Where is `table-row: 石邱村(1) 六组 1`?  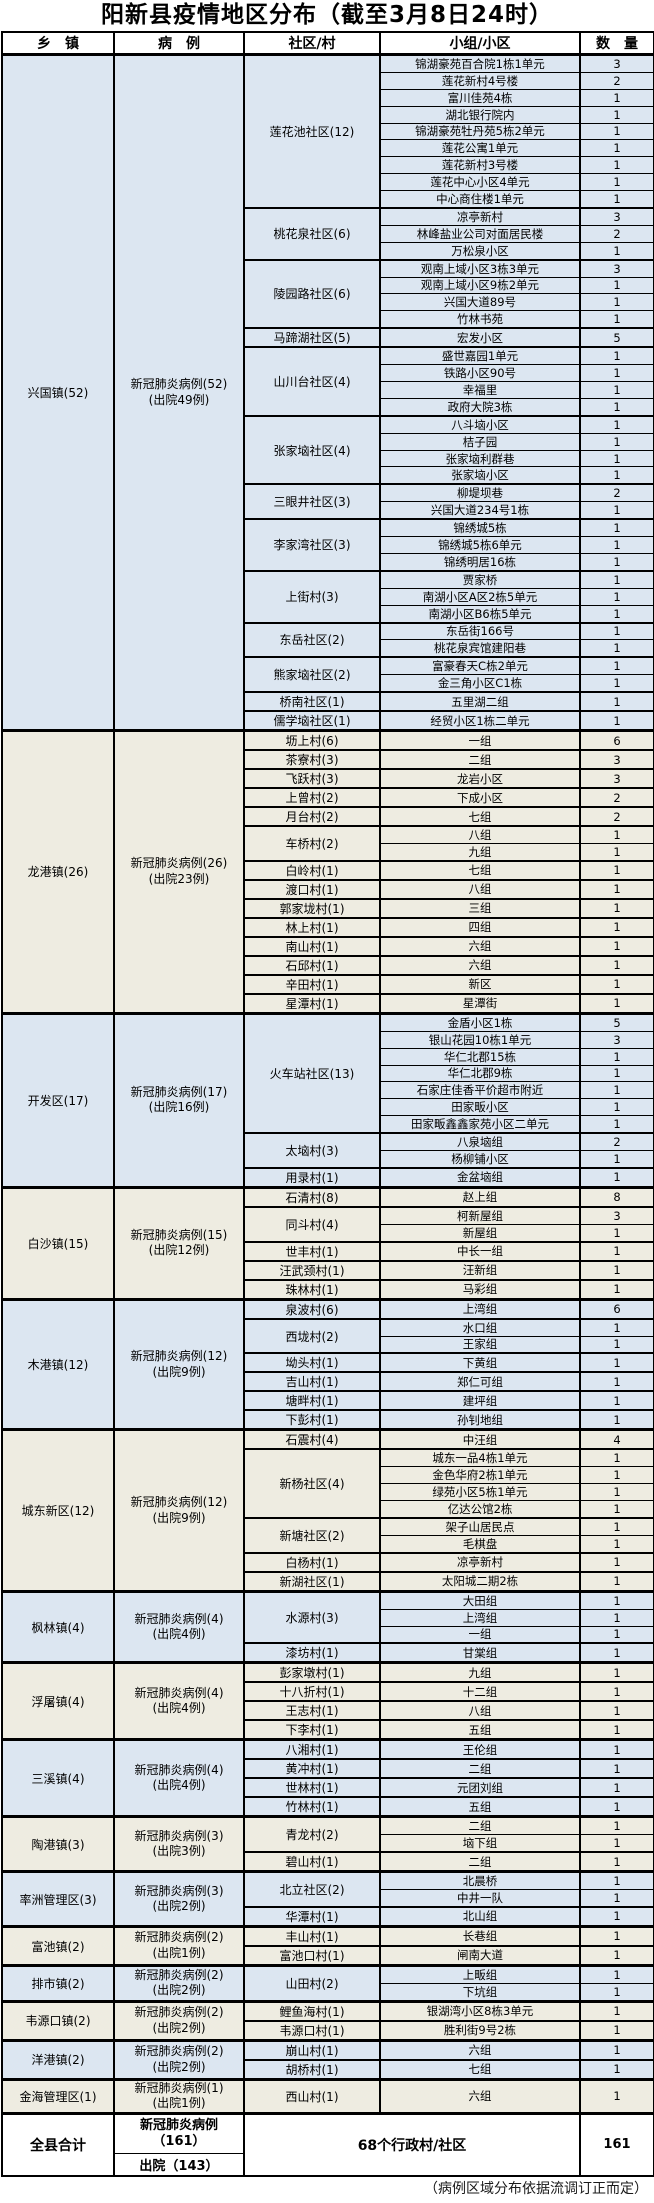
table-row: 石邱村(1) 六组 1 is located at coordinates (328, 965).